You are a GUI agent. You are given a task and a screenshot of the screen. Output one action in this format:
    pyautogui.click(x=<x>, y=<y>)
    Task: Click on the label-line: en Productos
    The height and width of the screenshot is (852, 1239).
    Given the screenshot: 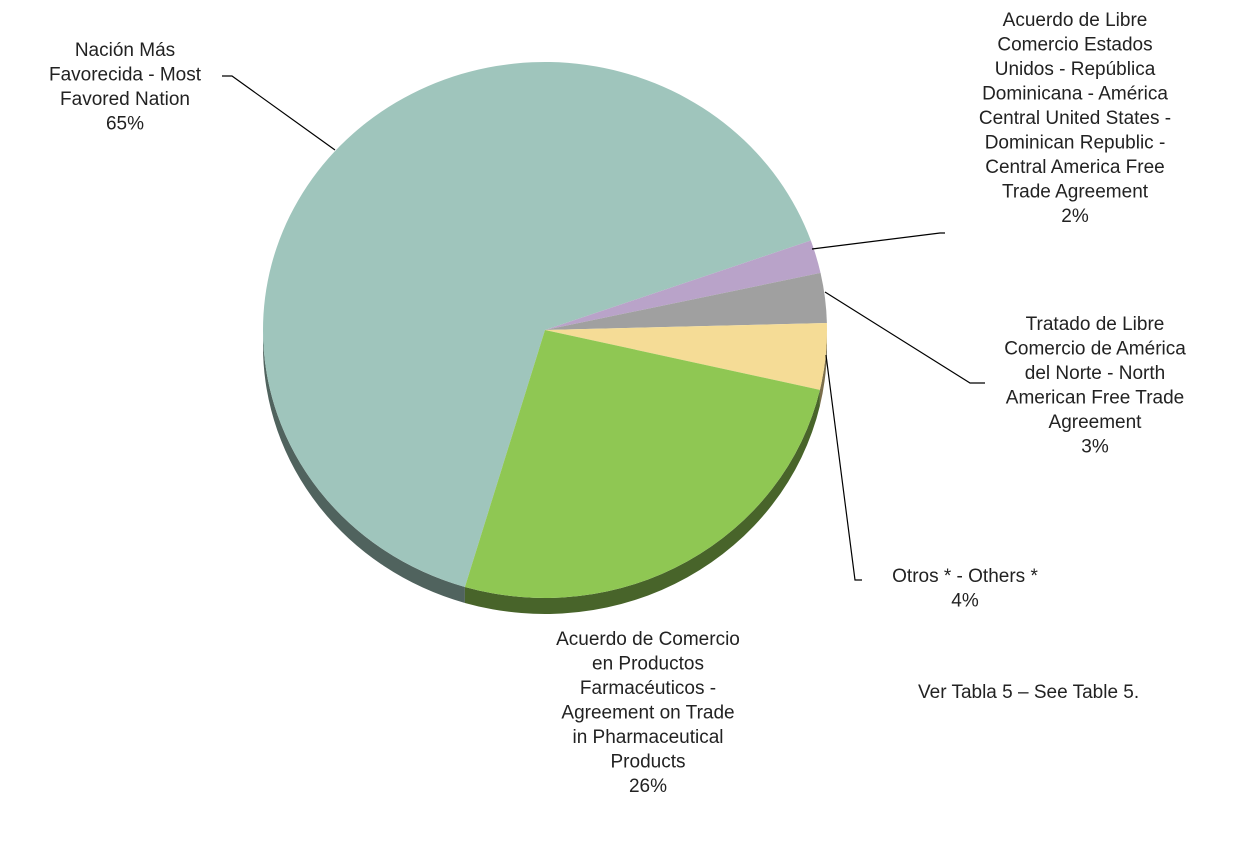 What is the action you would take?
    pyautogui.click(x=648, y=664)
    